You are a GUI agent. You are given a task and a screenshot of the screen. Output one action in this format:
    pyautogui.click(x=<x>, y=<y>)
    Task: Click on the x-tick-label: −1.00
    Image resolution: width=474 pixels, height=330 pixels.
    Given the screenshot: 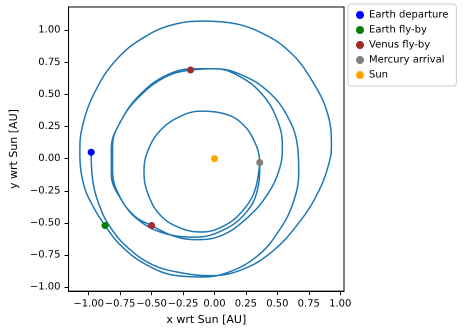 What is the action you would take?
    pyautogui.click(x=88, y=304)
    